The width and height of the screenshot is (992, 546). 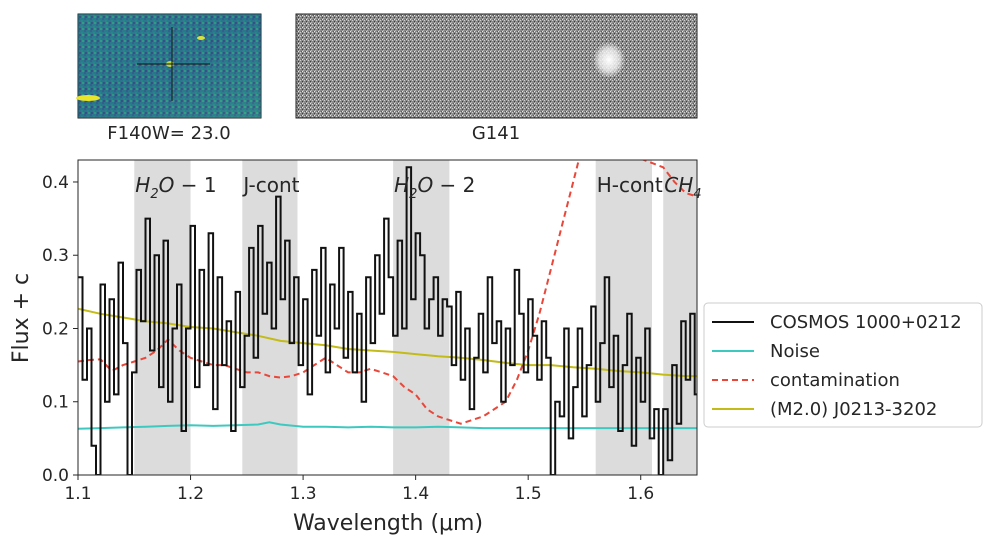 I want to click on legend-box, so click(x=843, y=365).